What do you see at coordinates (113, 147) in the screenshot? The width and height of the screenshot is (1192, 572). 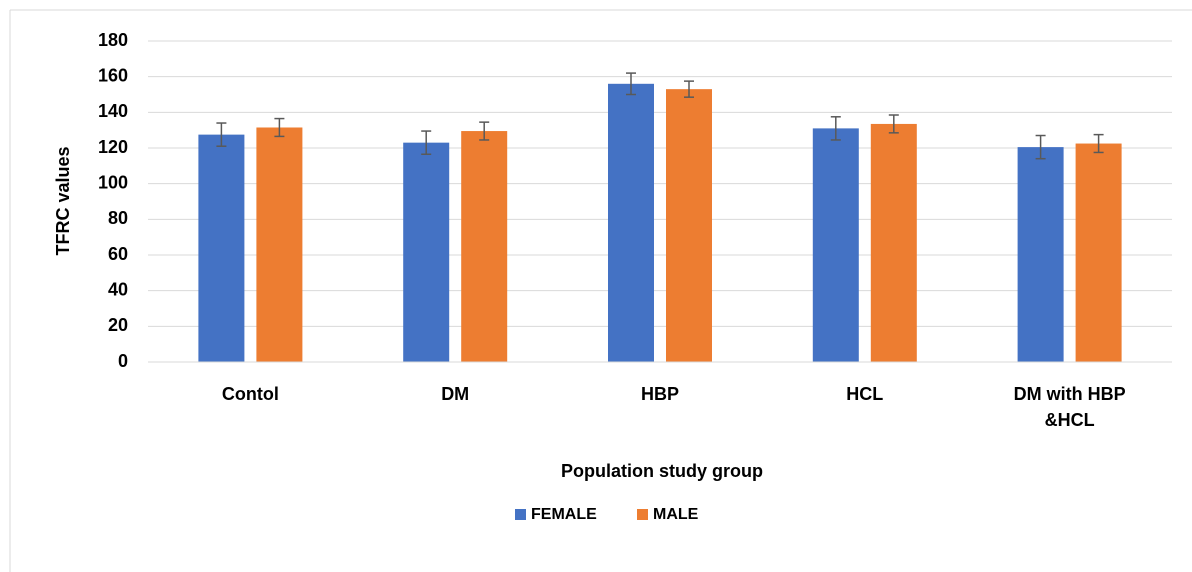 I see `y-tick-label: 120` at bounding box center [113, 147].